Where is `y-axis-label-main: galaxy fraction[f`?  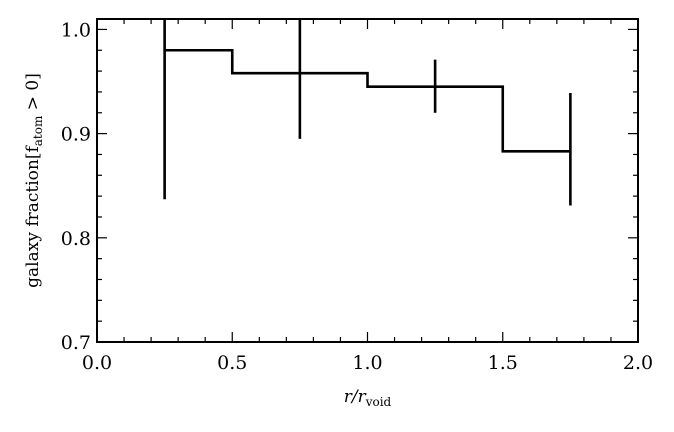
y-axis-label-main: galaxy fraction[f is located at coordinates (33, 216).